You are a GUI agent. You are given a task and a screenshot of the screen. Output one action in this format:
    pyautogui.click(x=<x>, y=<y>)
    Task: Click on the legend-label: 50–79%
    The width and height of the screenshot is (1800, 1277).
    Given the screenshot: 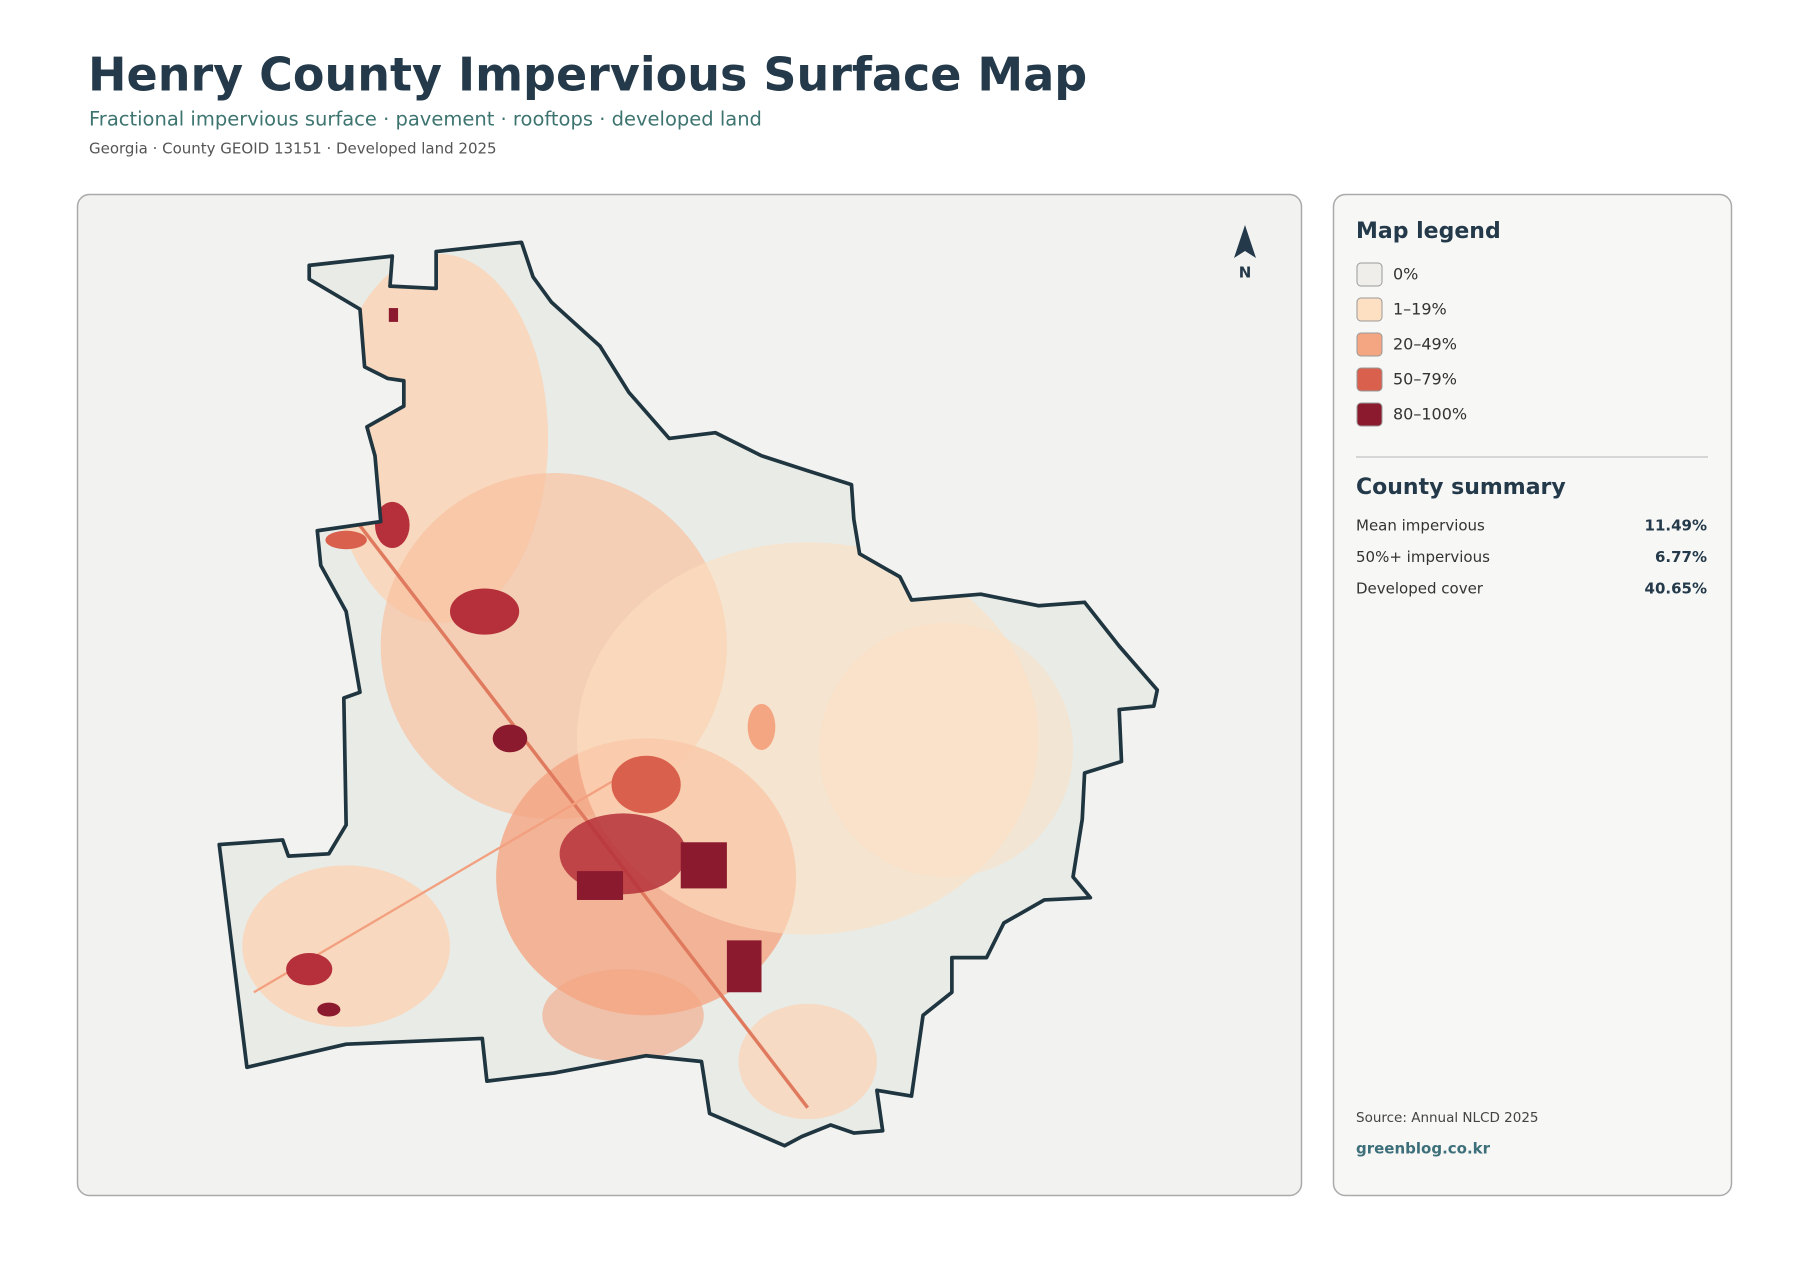 What is the action you would take?
    pyautogui.click(x=1425, y=379)
    